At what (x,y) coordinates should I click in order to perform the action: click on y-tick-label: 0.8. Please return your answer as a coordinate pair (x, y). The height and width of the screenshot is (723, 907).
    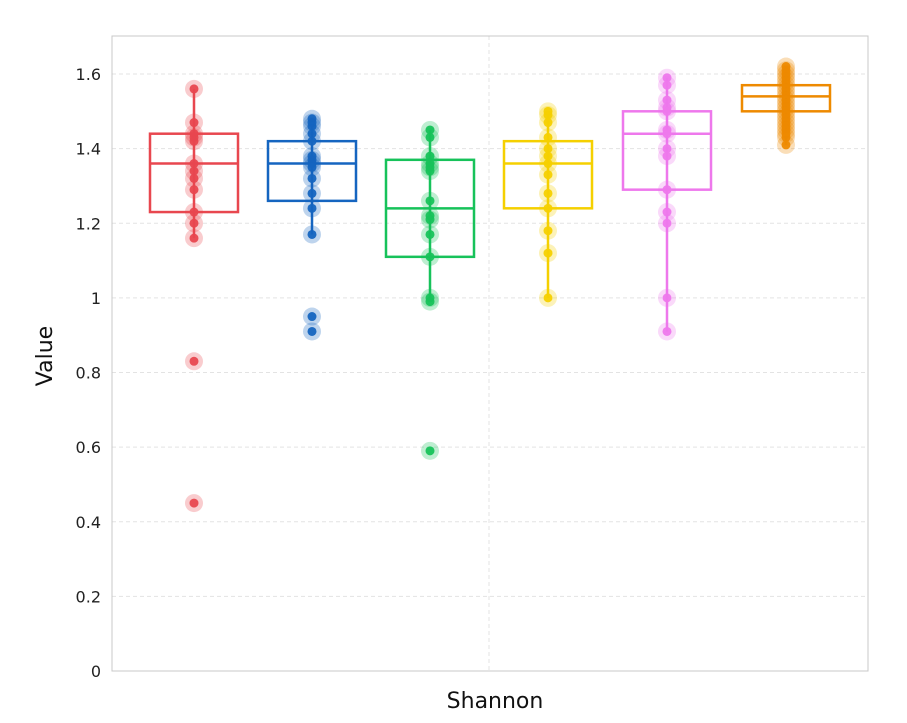
    Looking at the image, I should click on (88, 373).